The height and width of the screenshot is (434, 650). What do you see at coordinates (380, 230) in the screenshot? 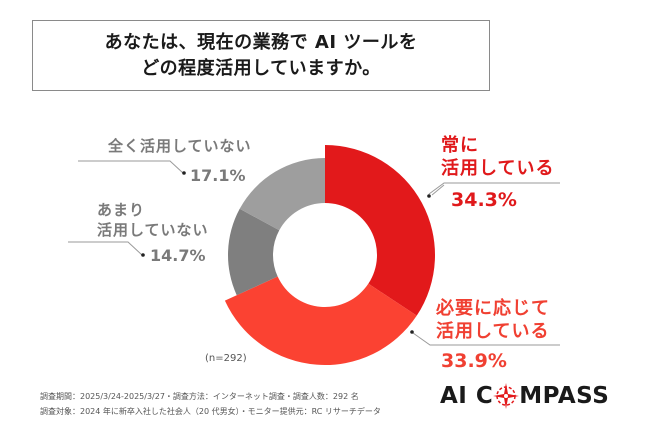
I see `slice-always` at bounding box center [380, 230].